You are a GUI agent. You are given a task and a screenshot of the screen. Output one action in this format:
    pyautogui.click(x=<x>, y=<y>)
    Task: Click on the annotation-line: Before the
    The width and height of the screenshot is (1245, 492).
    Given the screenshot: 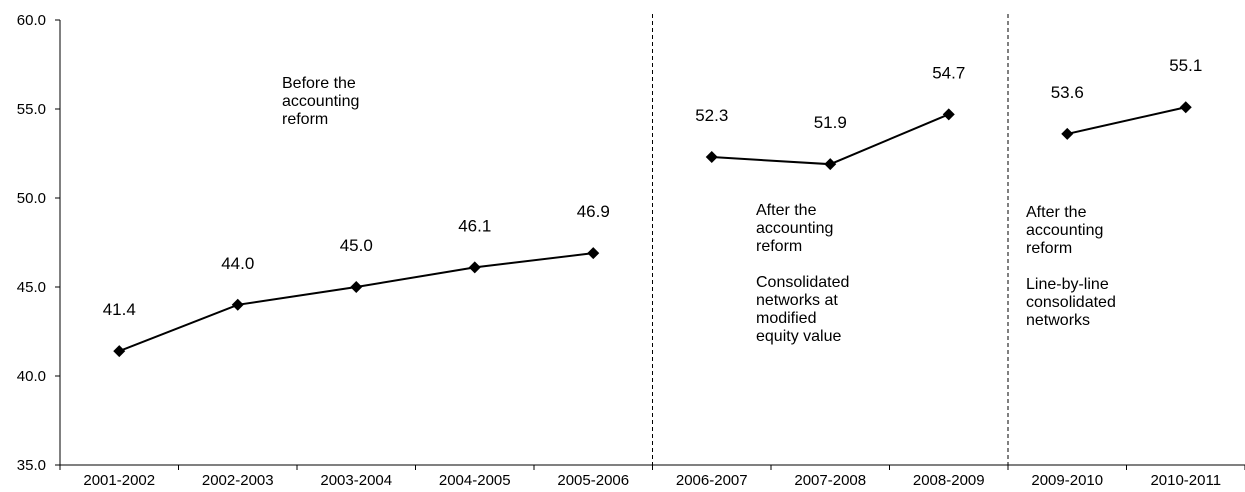 What is the action you would take?
    pyautogui.click(x=319, y=83)
    